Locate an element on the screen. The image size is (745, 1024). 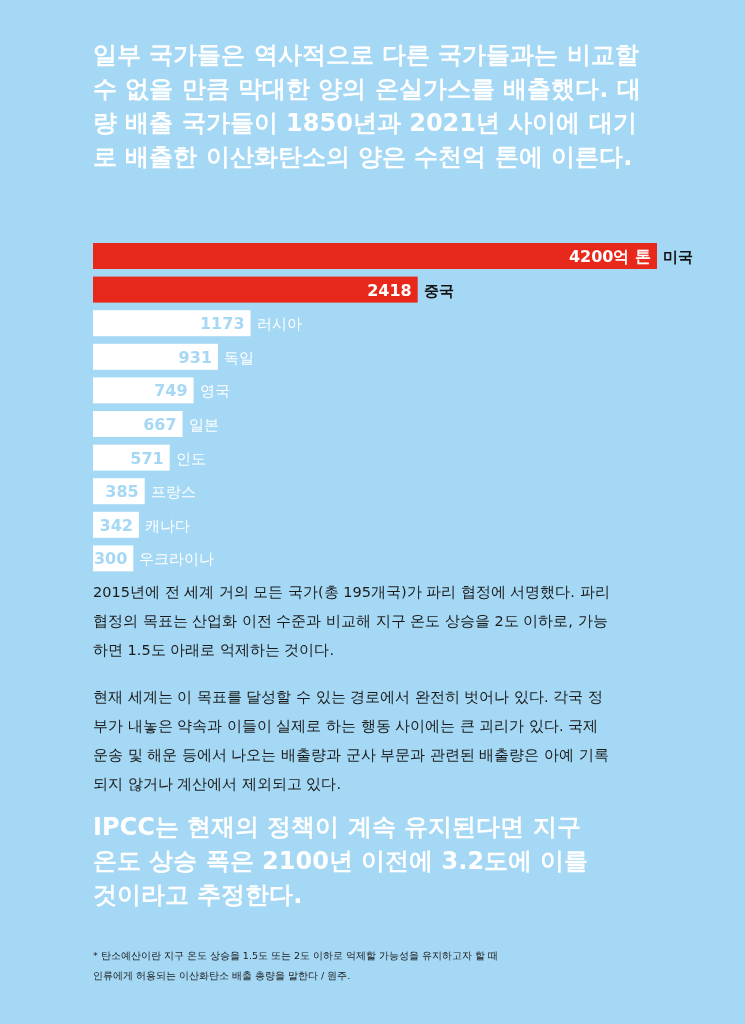
y-tick-label: 중국 is located at coordinates (438, 290).